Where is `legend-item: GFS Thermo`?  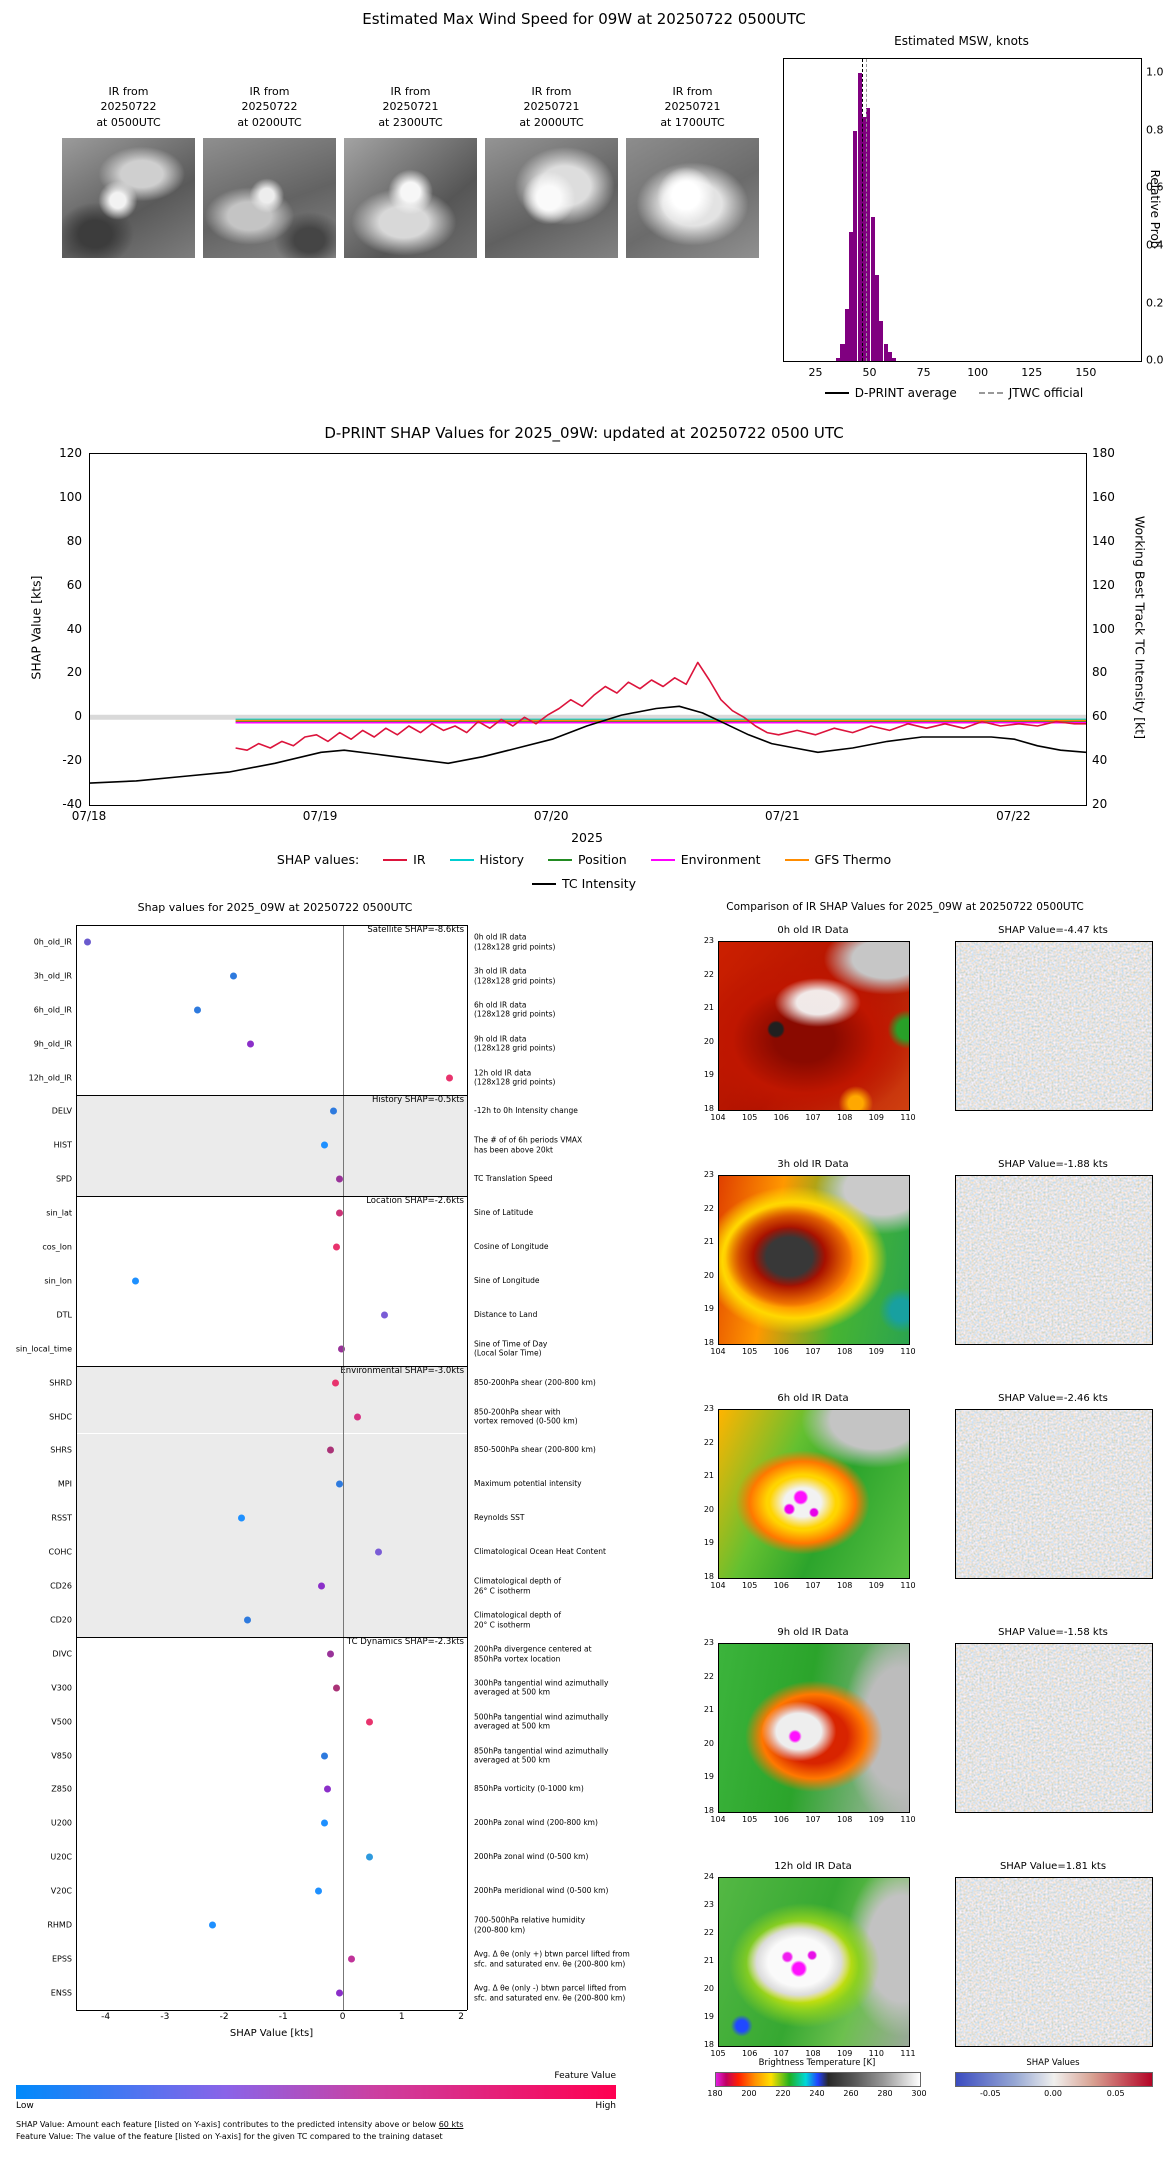
legend-item: GFS Thermo is located at coordinates (838, 859).